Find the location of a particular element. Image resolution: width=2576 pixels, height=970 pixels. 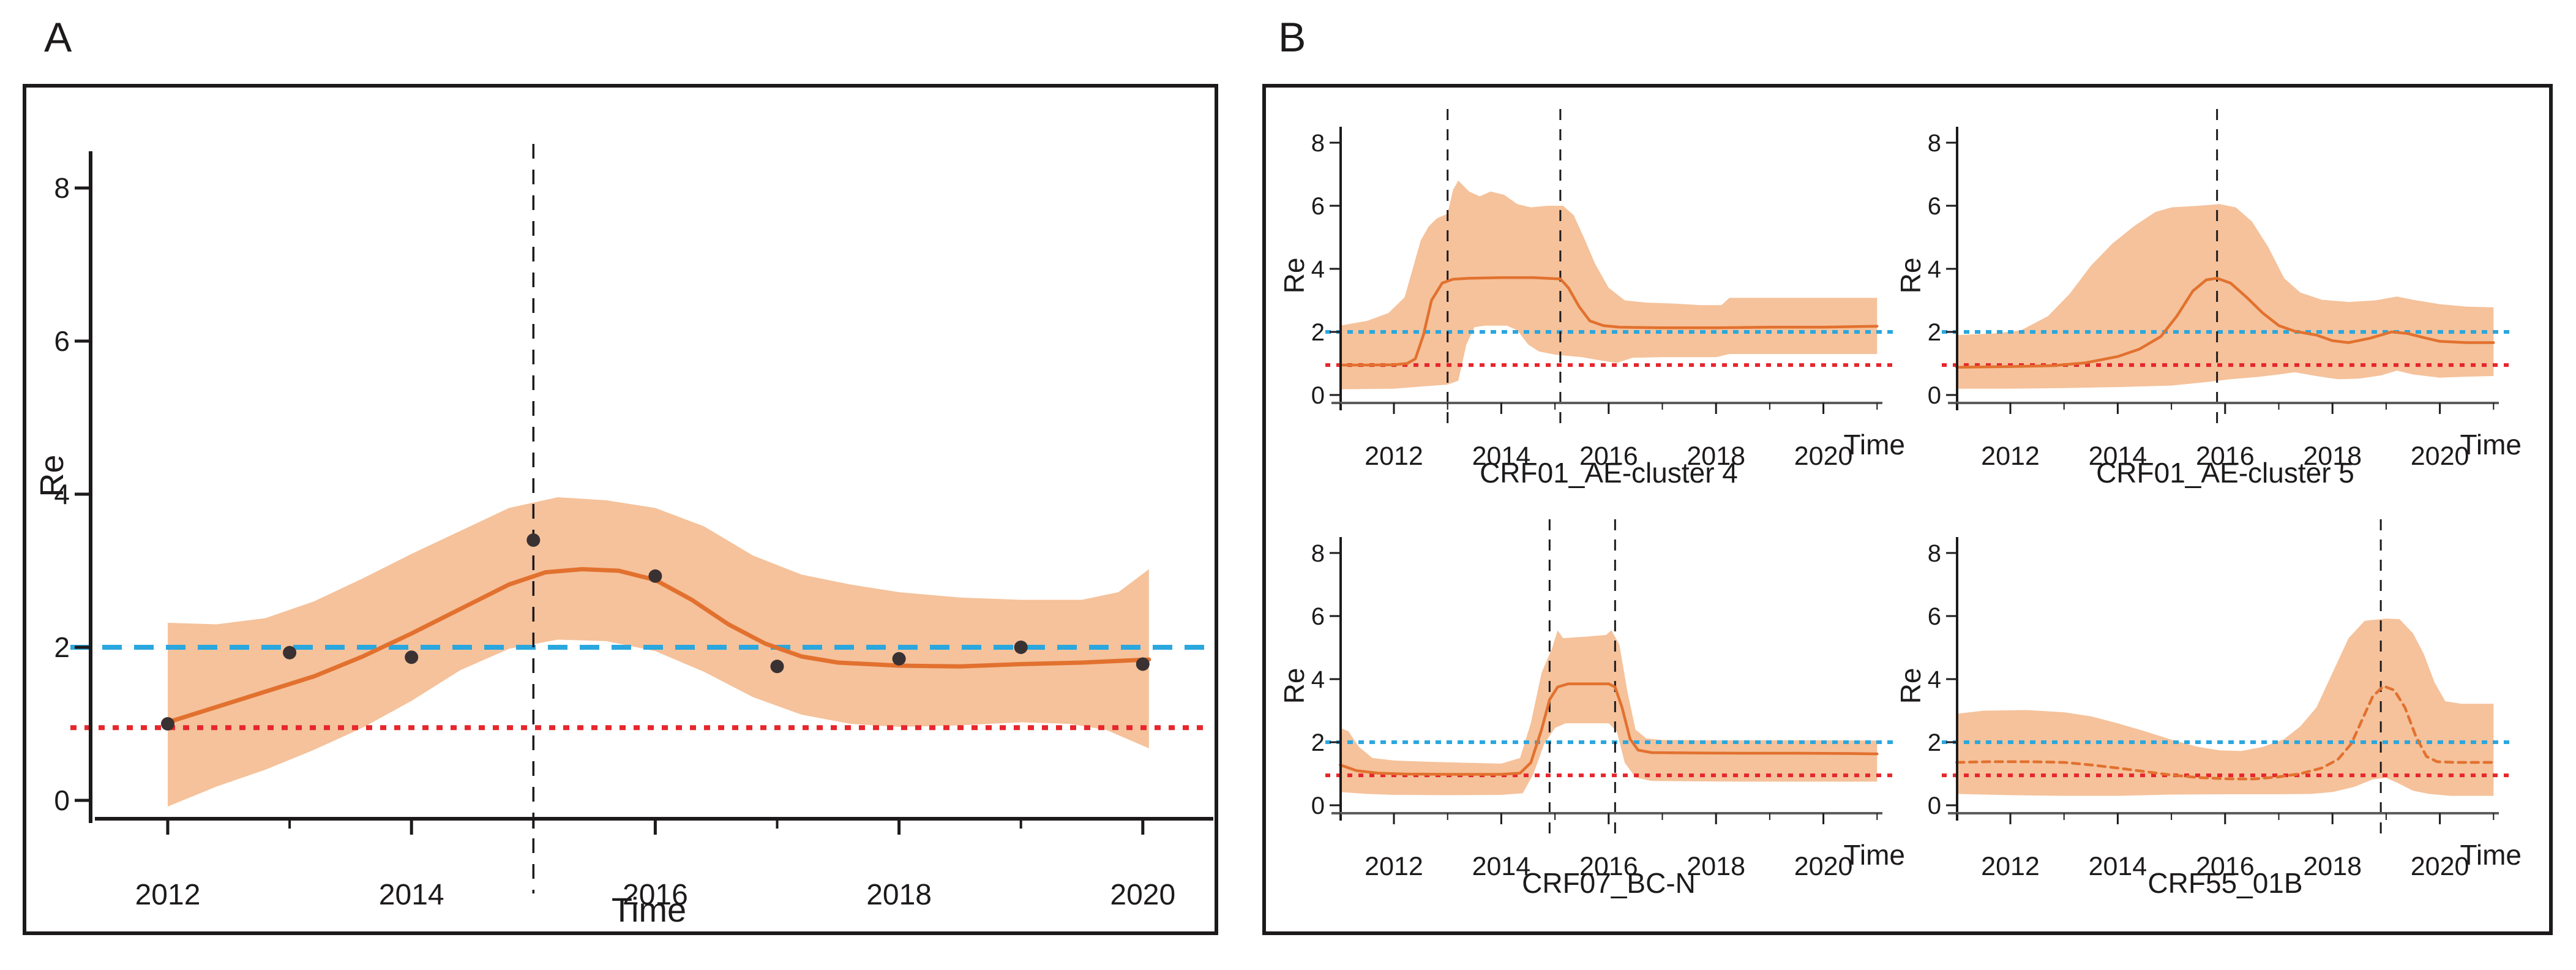

subplot-title: CRF55_01B is located at coordinates (2224, 883).